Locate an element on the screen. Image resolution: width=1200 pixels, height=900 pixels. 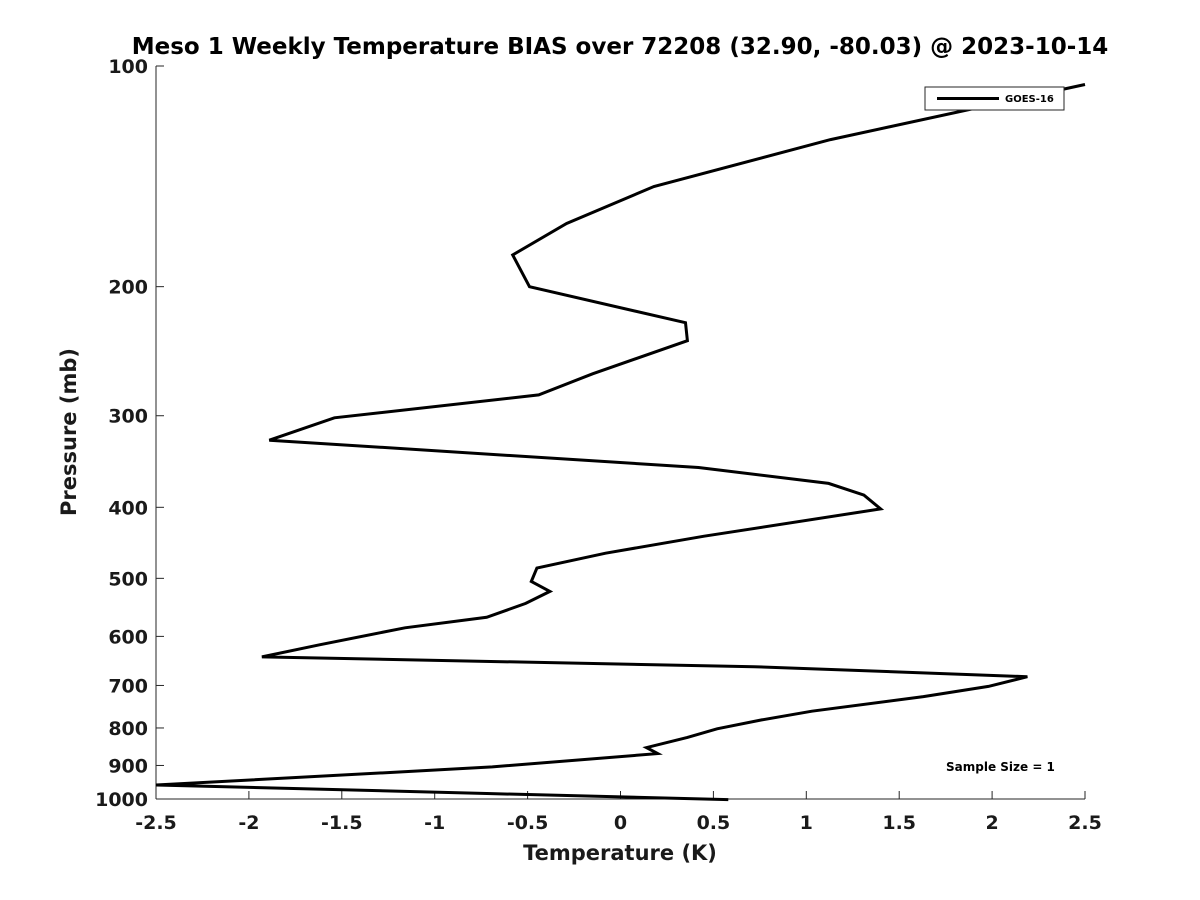
x-tick-label: -1 is located at coordinates (434, 823).